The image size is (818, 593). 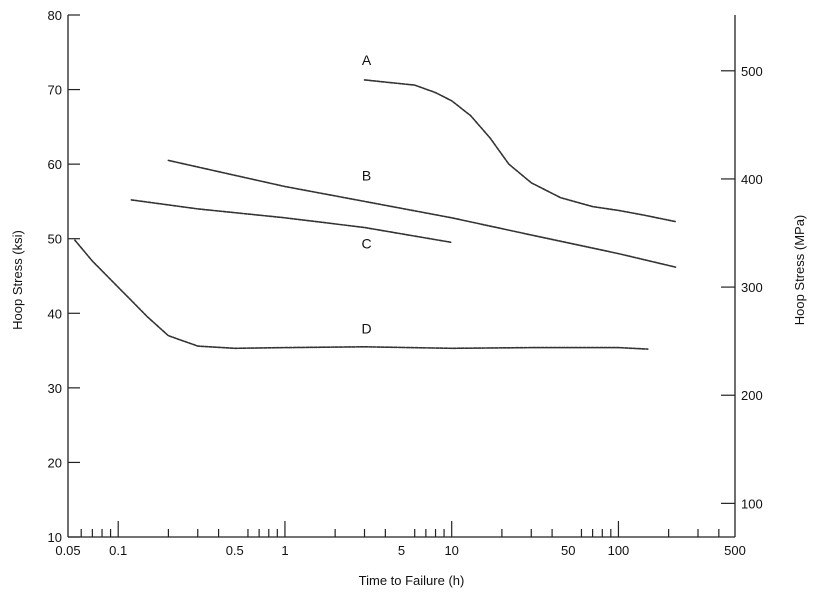 I want to click on x-tick-label: 5, so click(x=401, y=550).